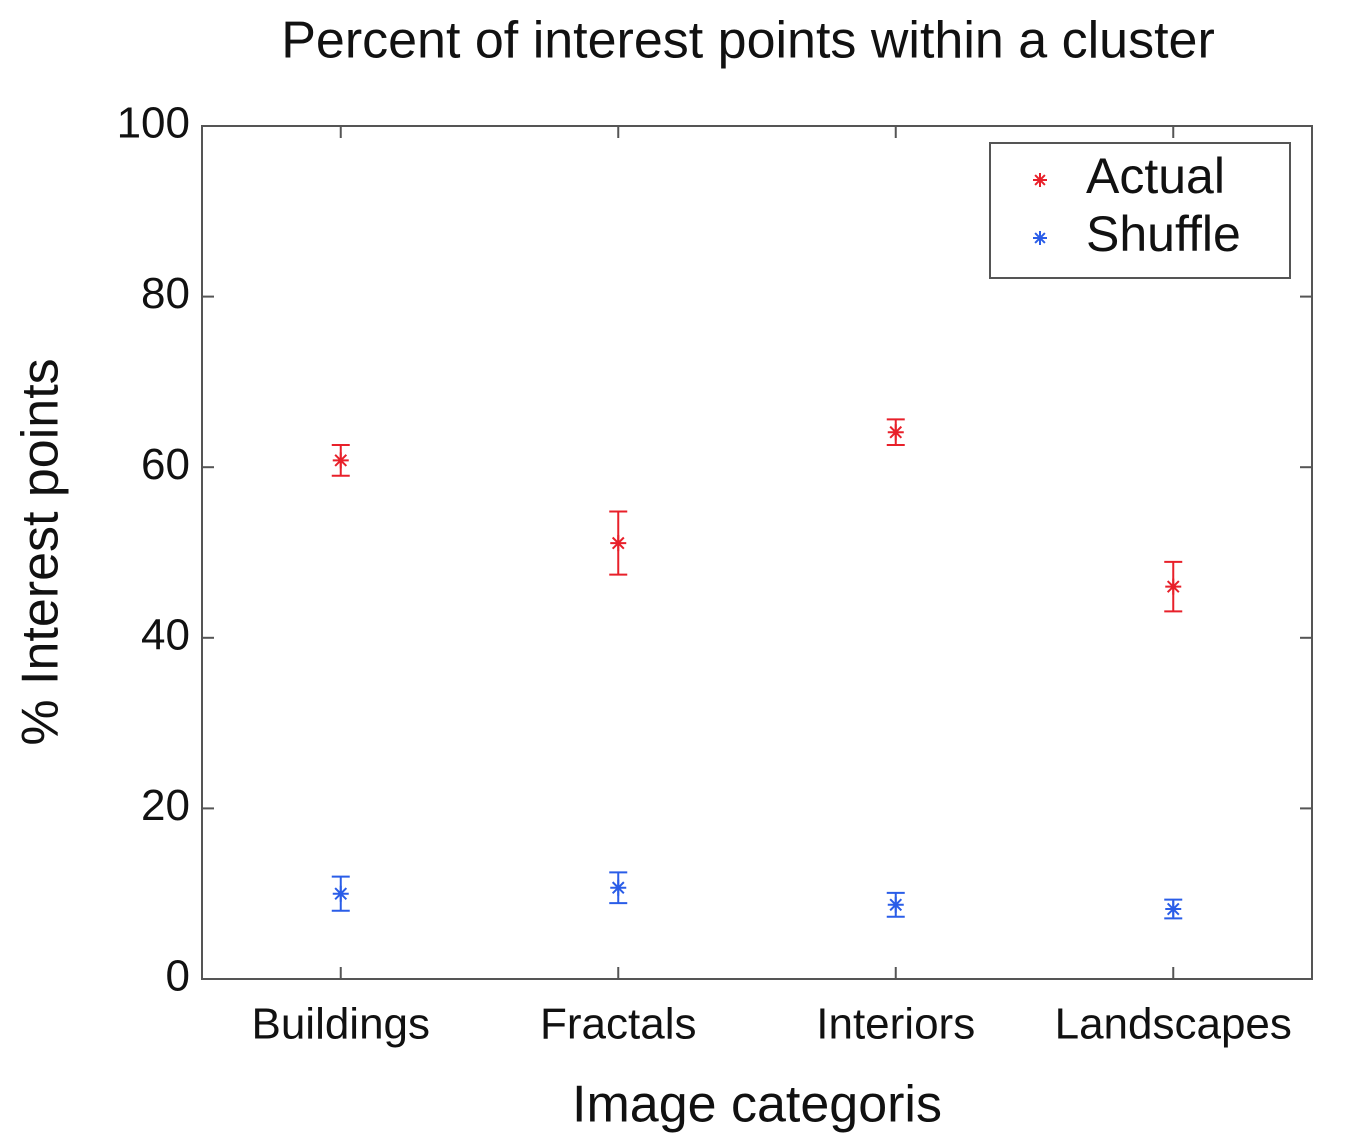 This screenshot has height=1148, width=1362. Describe the element at coordinates (1155, 176) in the screenshot. I see `legend-label: Actual` at that location.